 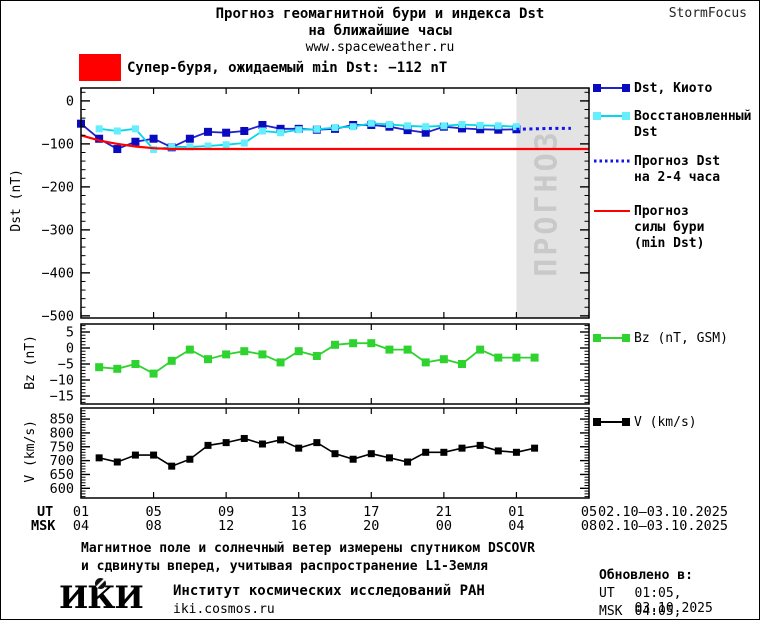 What do you see at coordinates (371, 512) in the screenshot?
I see `svg-text: 17` at bounding box center [371, 512].